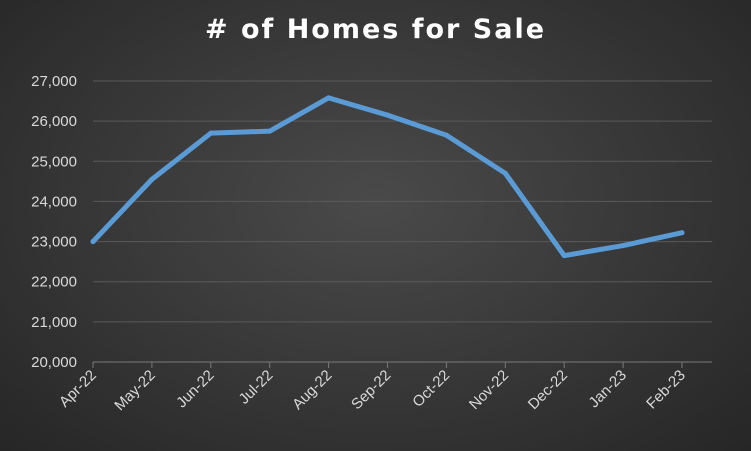 This screenshot has height=451, width=751. Describe the element at coordinates (548, 390) in the screenshot. I see `x-tick-label: Dec-22` at that location.